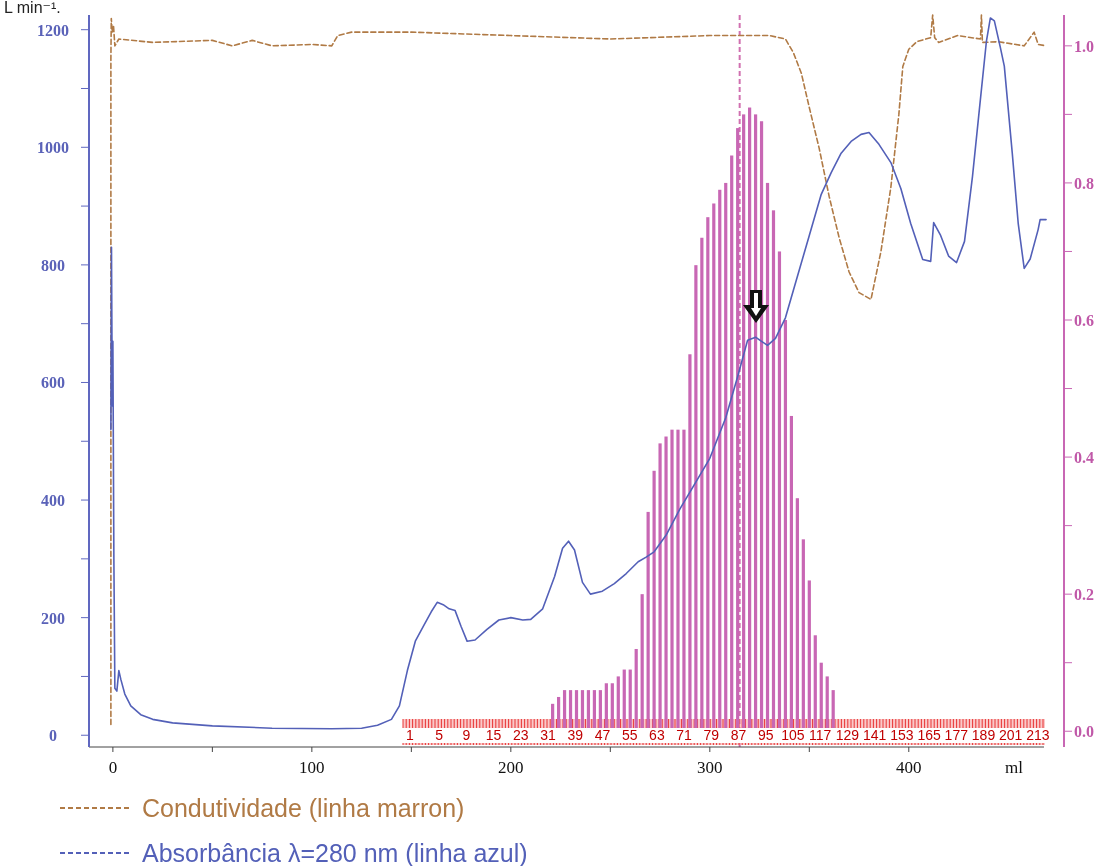  Describe the element at coordinates (312, 767) in the screenshot. I see `x-tick-label: 100` at that location.